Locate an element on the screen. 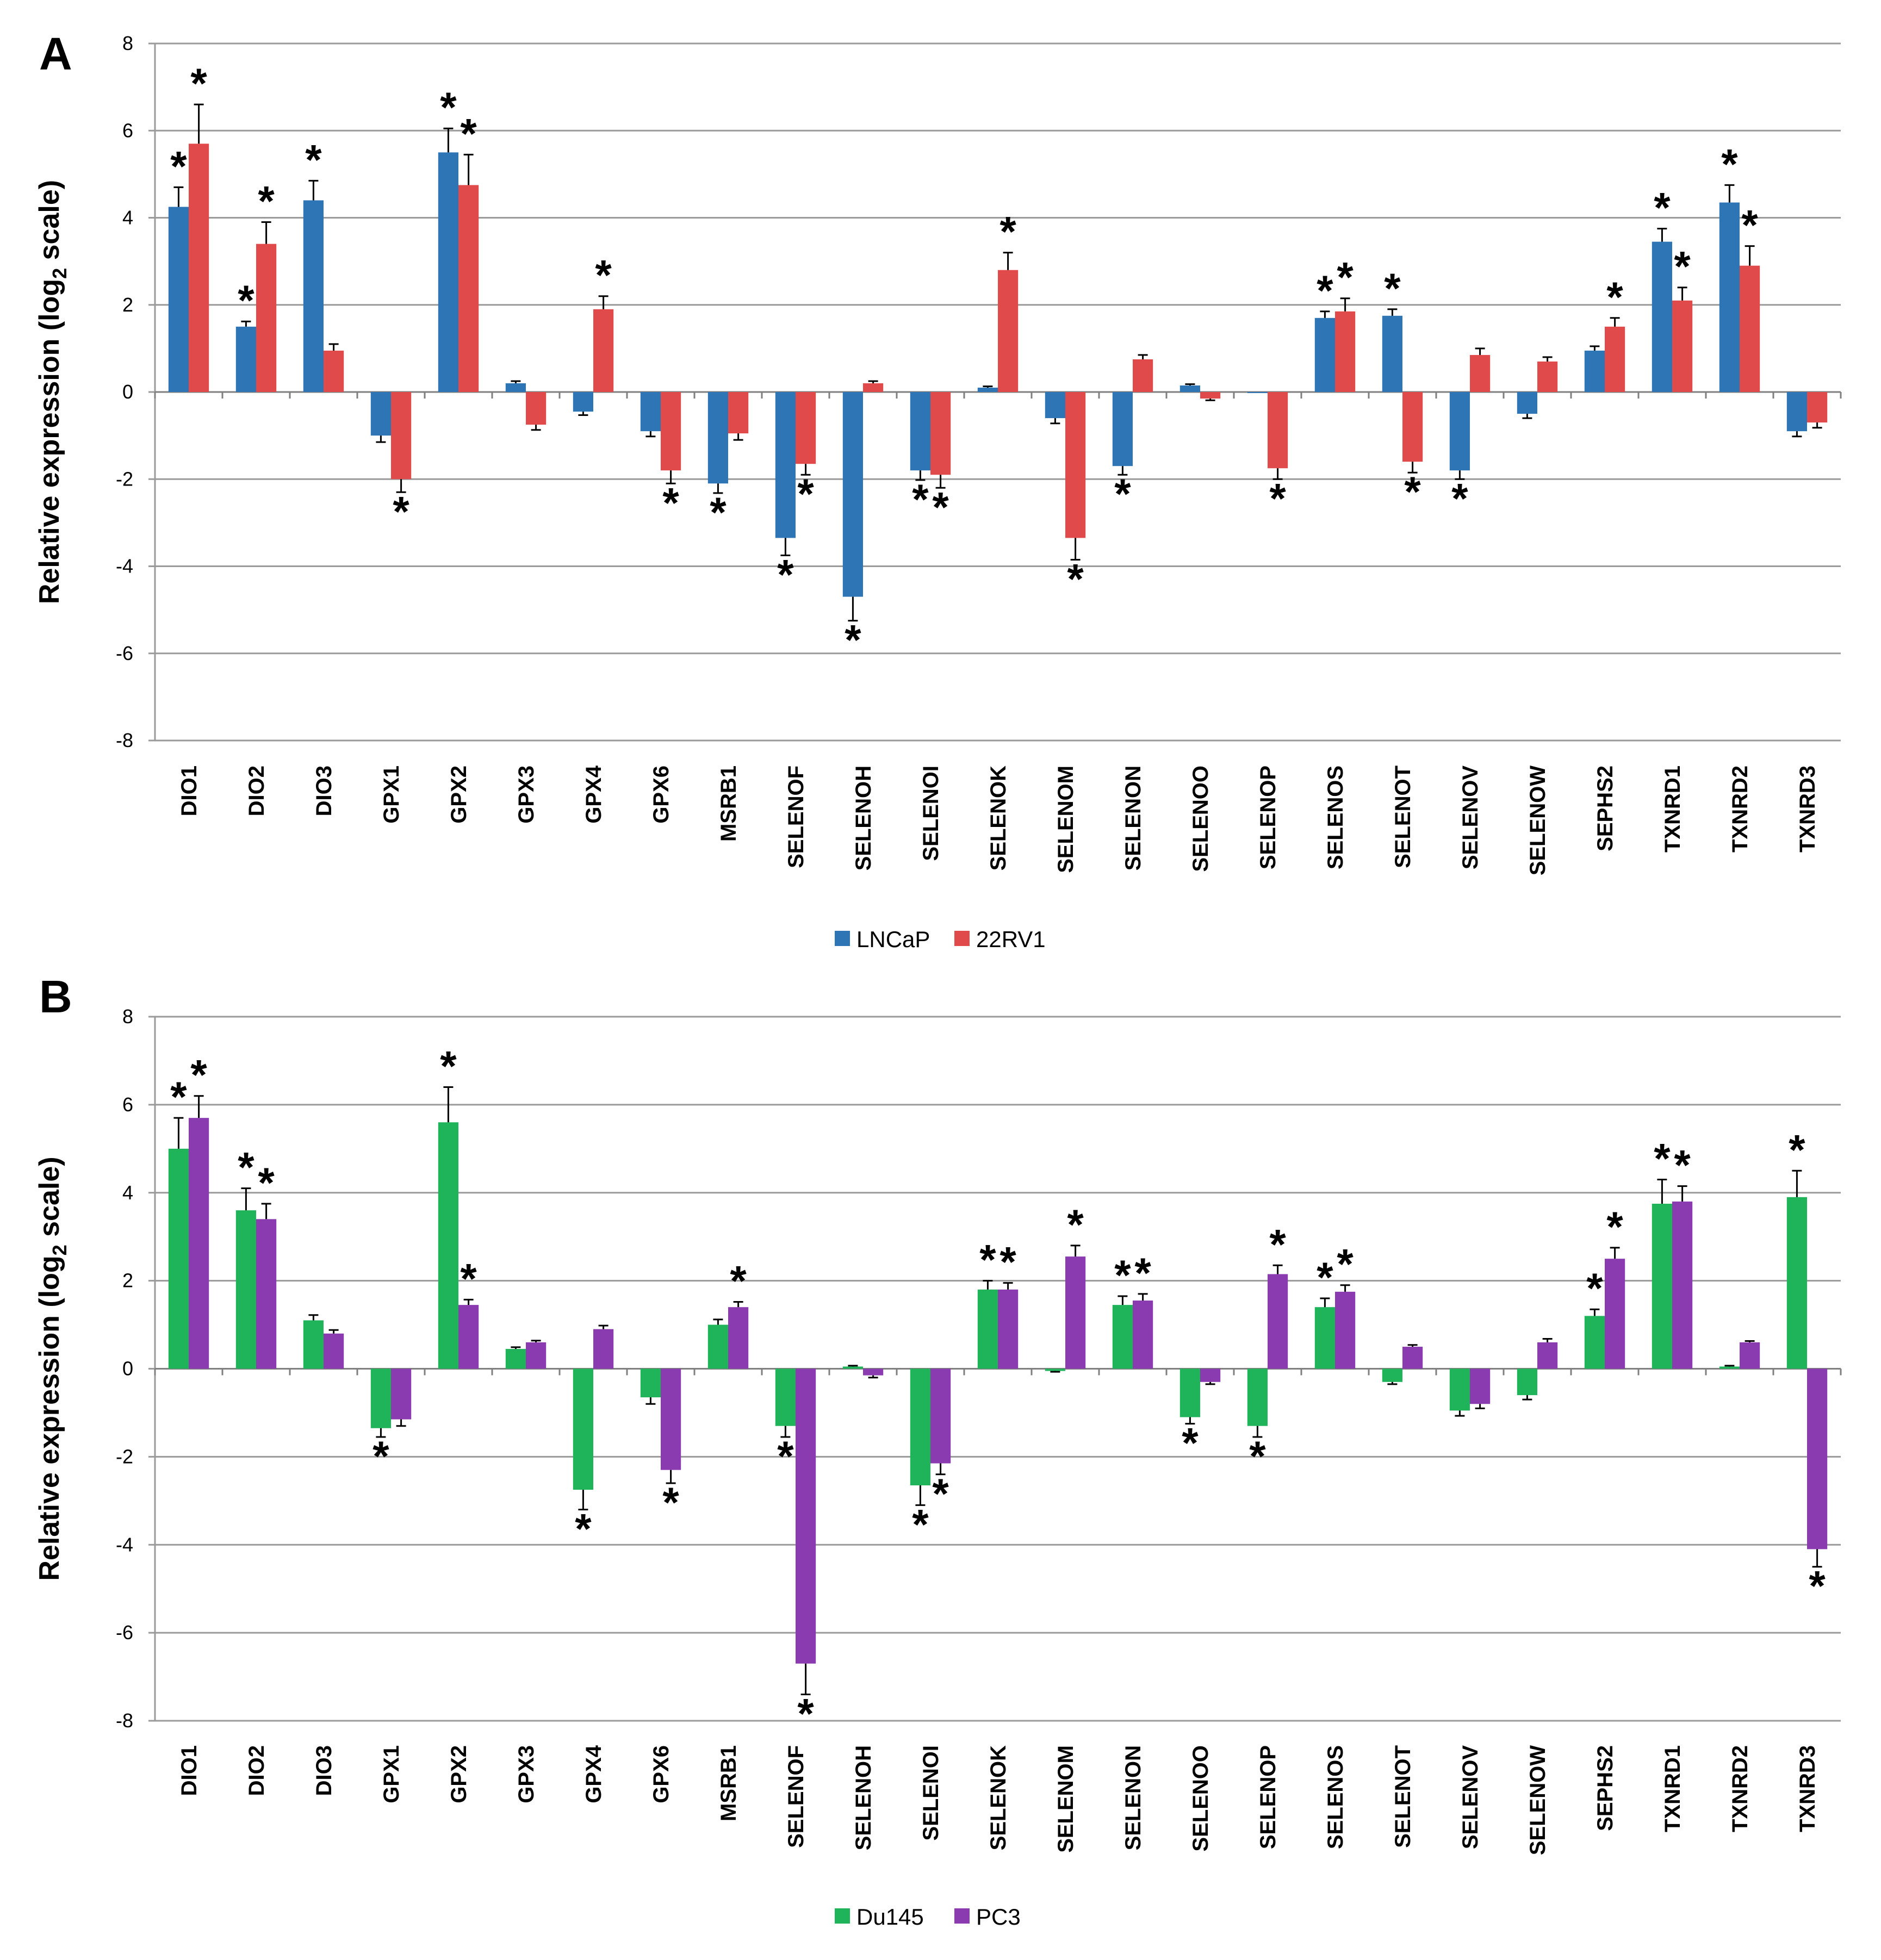 The height and width of the screenshot is (1960, 1881). legend: LNCaP 22RV1 is located at coordinates (940, 939).